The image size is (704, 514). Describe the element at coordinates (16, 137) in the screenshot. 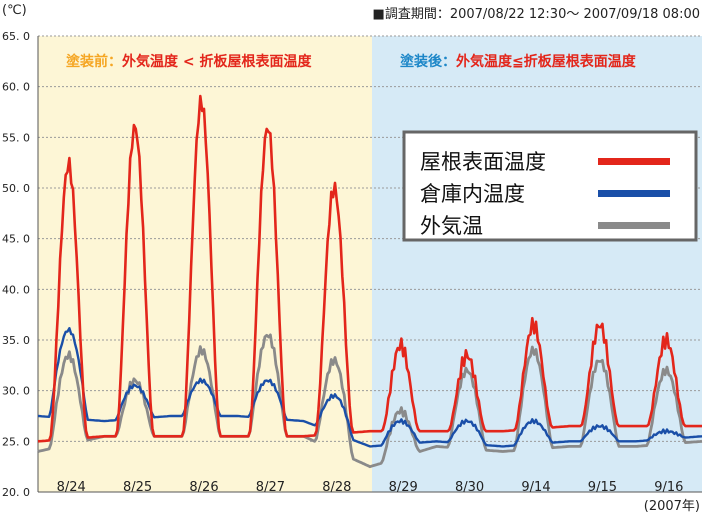

I see `y-tick-label: 55. 0` at that location.